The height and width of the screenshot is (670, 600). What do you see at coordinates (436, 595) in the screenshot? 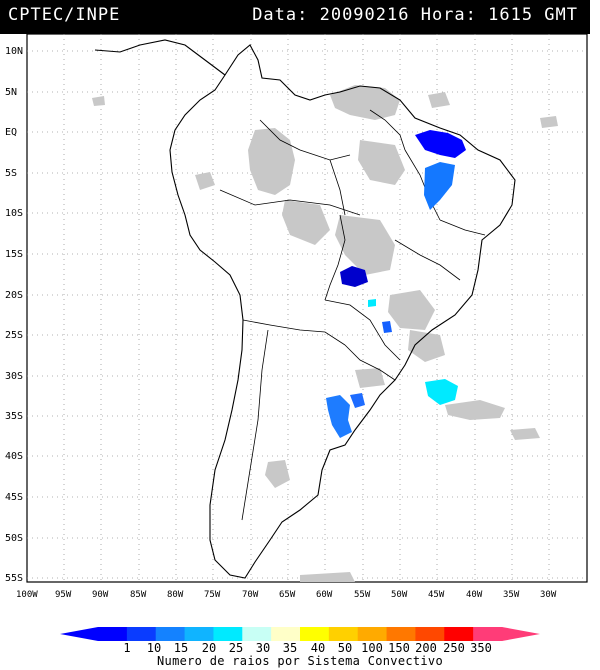
I see `lon-label: 45W` at bounding box center [436, 595].